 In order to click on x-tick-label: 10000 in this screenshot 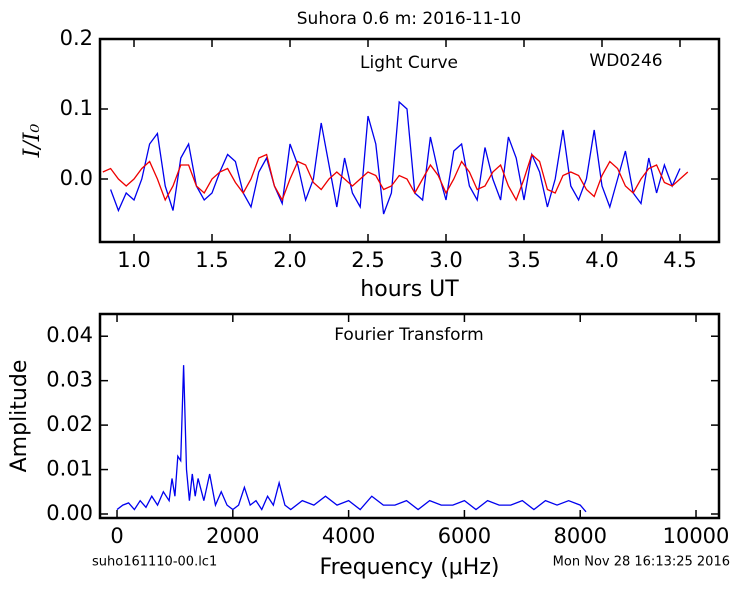, I will do `click(696, 536)`.